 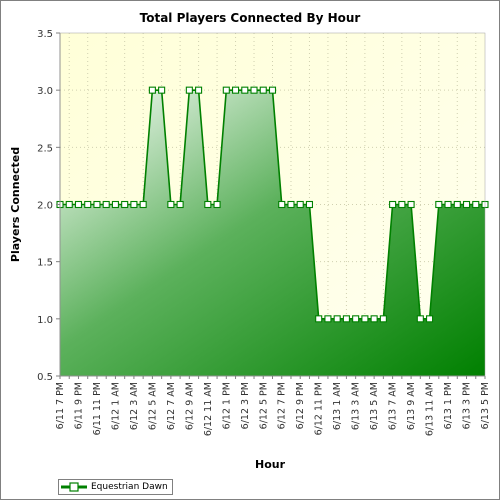 I want to click on x-axis-label: Hour, so click(x=270, y=464).